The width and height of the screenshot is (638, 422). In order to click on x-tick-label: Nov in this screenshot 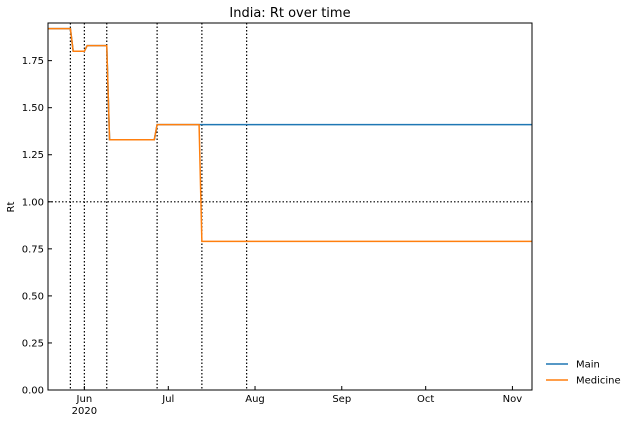, I will do `click(513, 399)`.